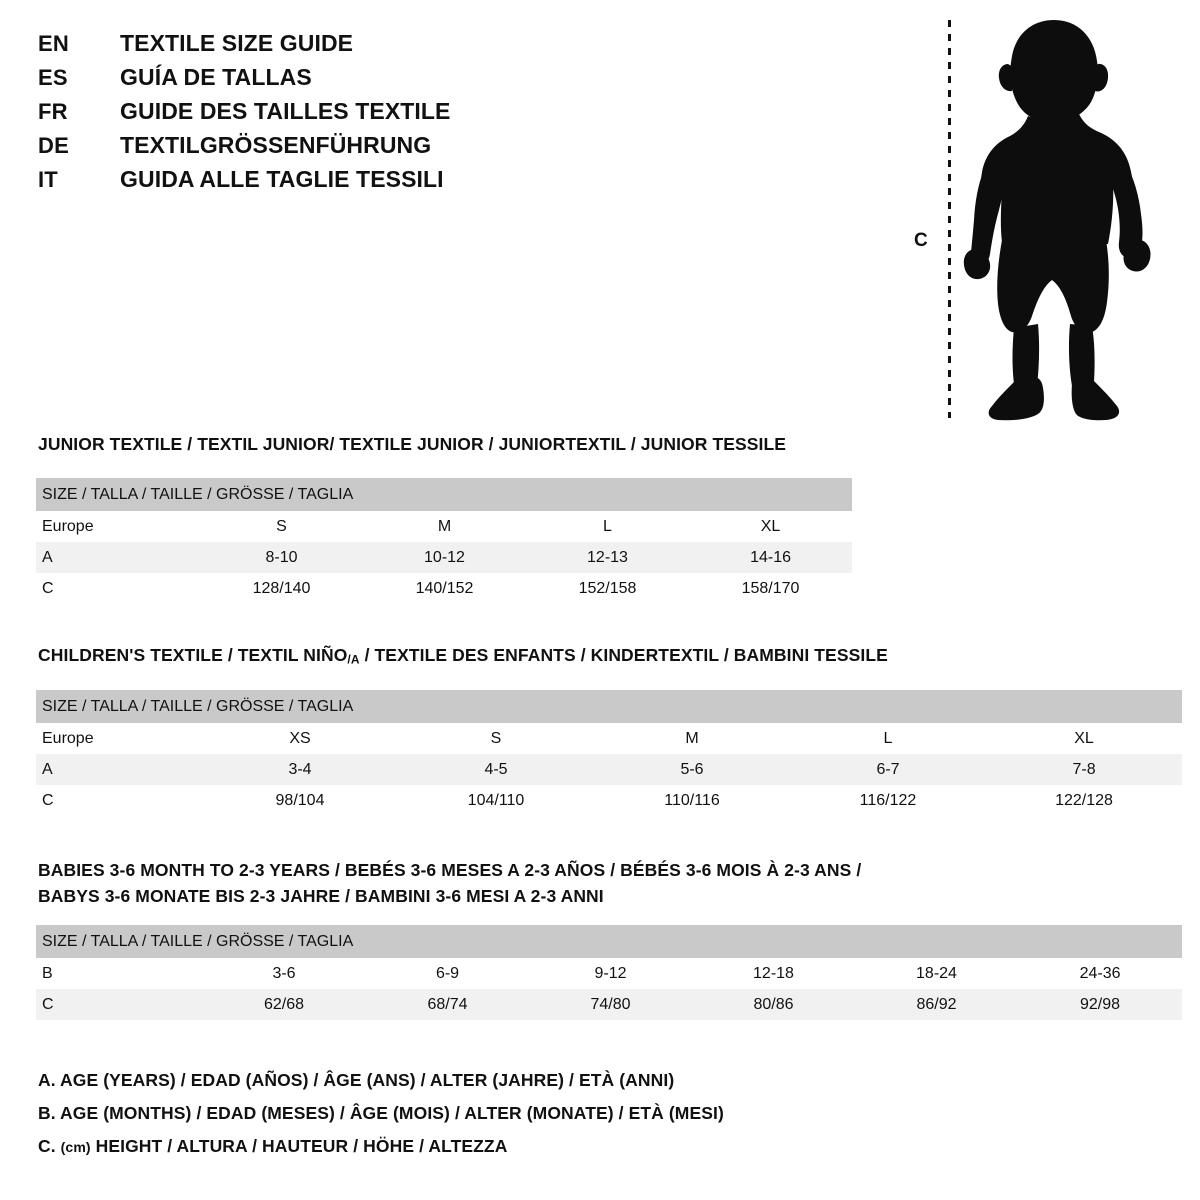  Describe the element at coordinates (607, 557) in the screenshot. I see `table-cell: 12-13` at that location.